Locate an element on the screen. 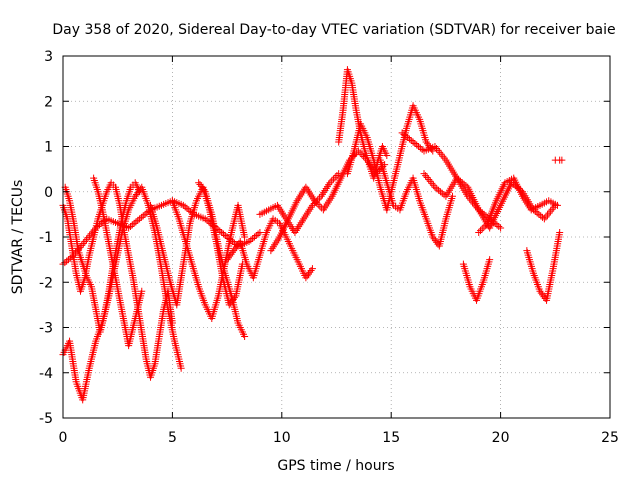  y-tick-label: 0 is located at coordinates (48, 193).